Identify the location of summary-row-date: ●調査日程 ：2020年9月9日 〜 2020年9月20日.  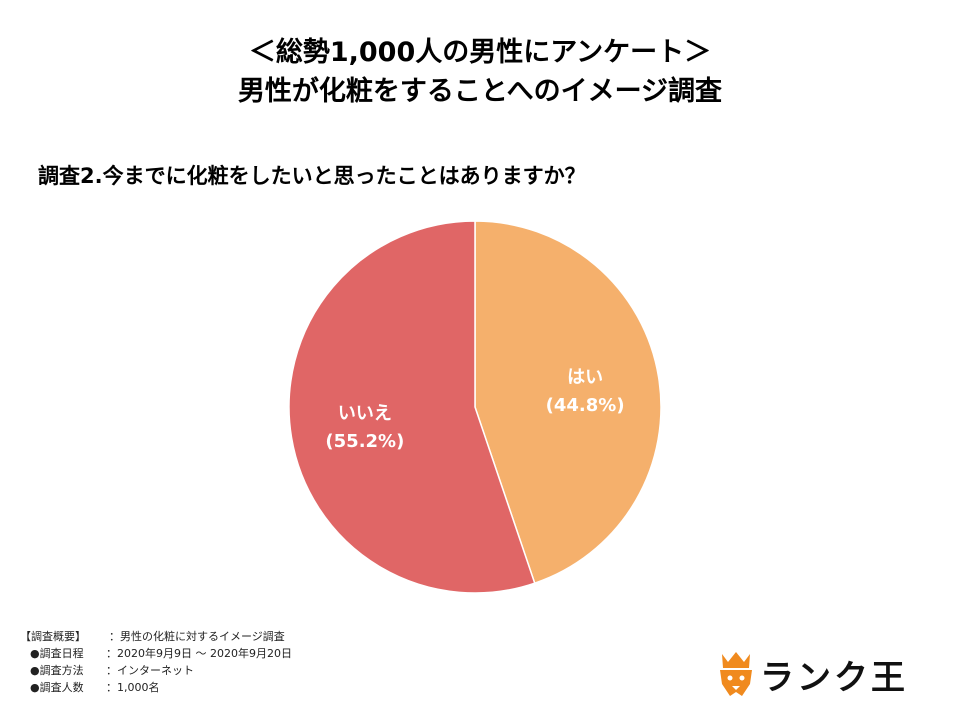
(156, 653).